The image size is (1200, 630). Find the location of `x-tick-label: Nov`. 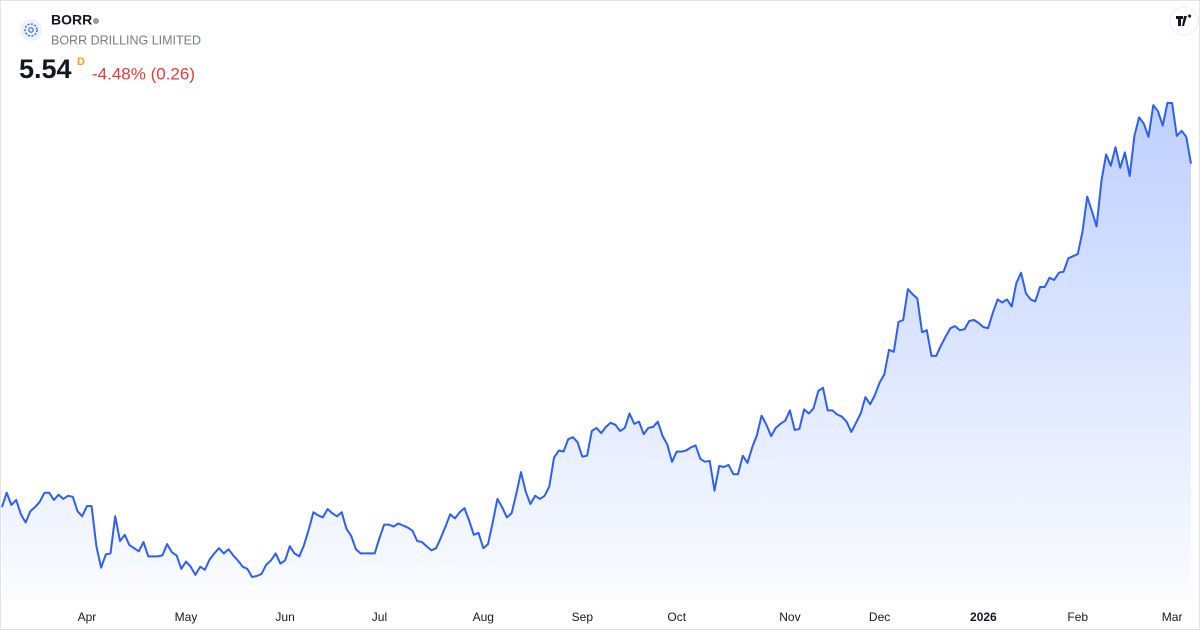

x-tick-label: Nov is located at coordinates (789, 617).